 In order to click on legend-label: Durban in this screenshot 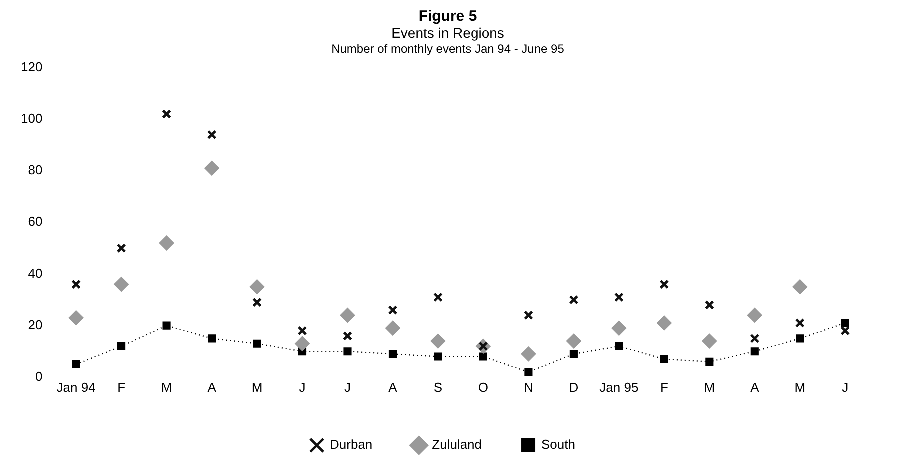, I will do `click(351, 444)`.